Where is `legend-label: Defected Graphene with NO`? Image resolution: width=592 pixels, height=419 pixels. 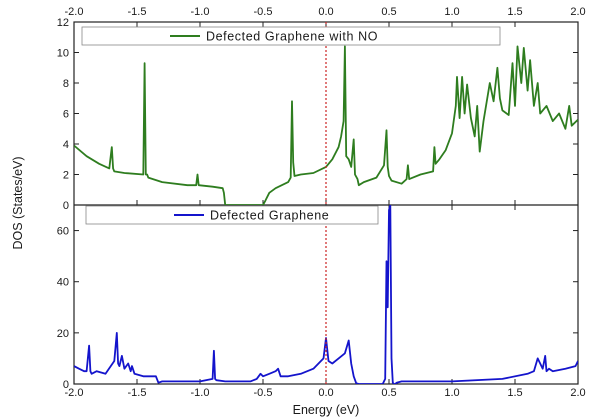
legend-label: Defected Graphene with NO is located at coordinates (292, 37).